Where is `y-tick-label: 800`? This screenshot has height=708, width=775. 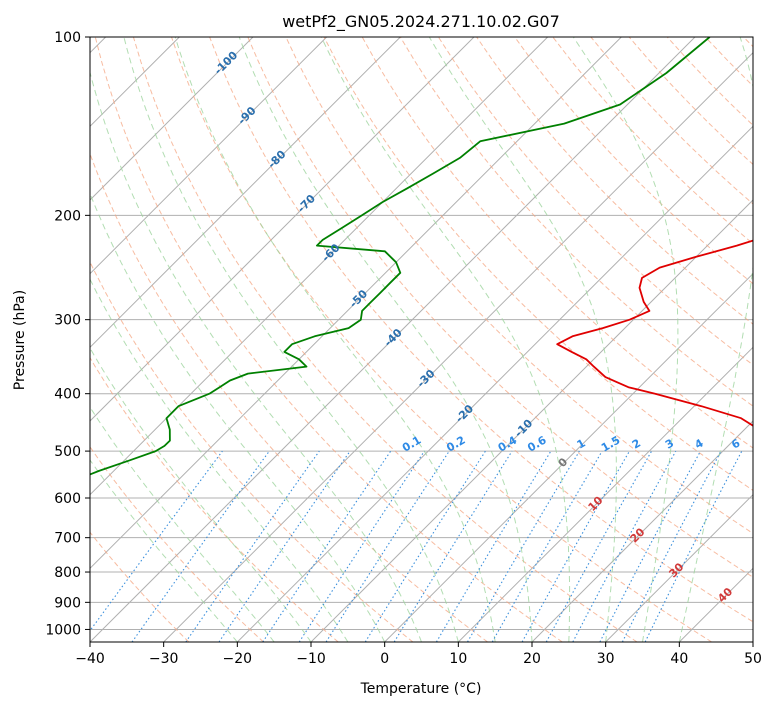 y-tick-label: 800 is located at coordinates (67, 573).